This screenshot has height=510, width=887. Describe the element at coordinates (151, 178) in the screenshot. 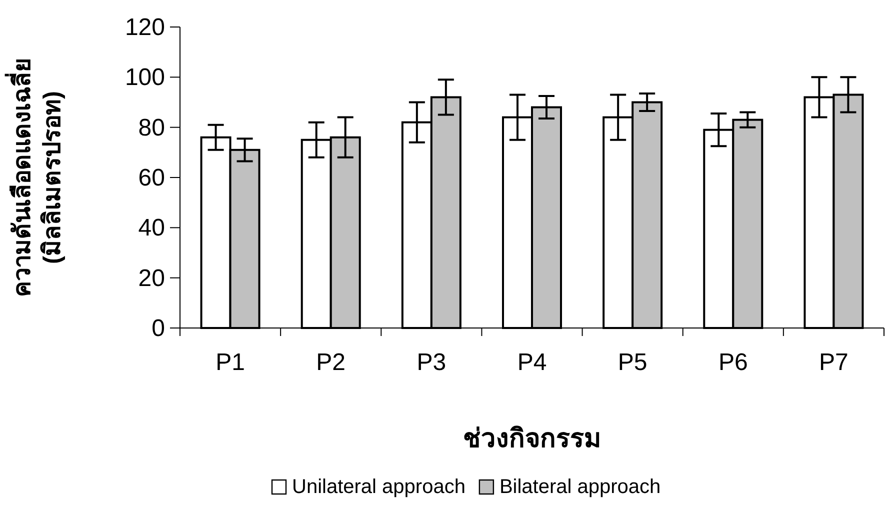

I see `y-tick-label: 60` at that location.